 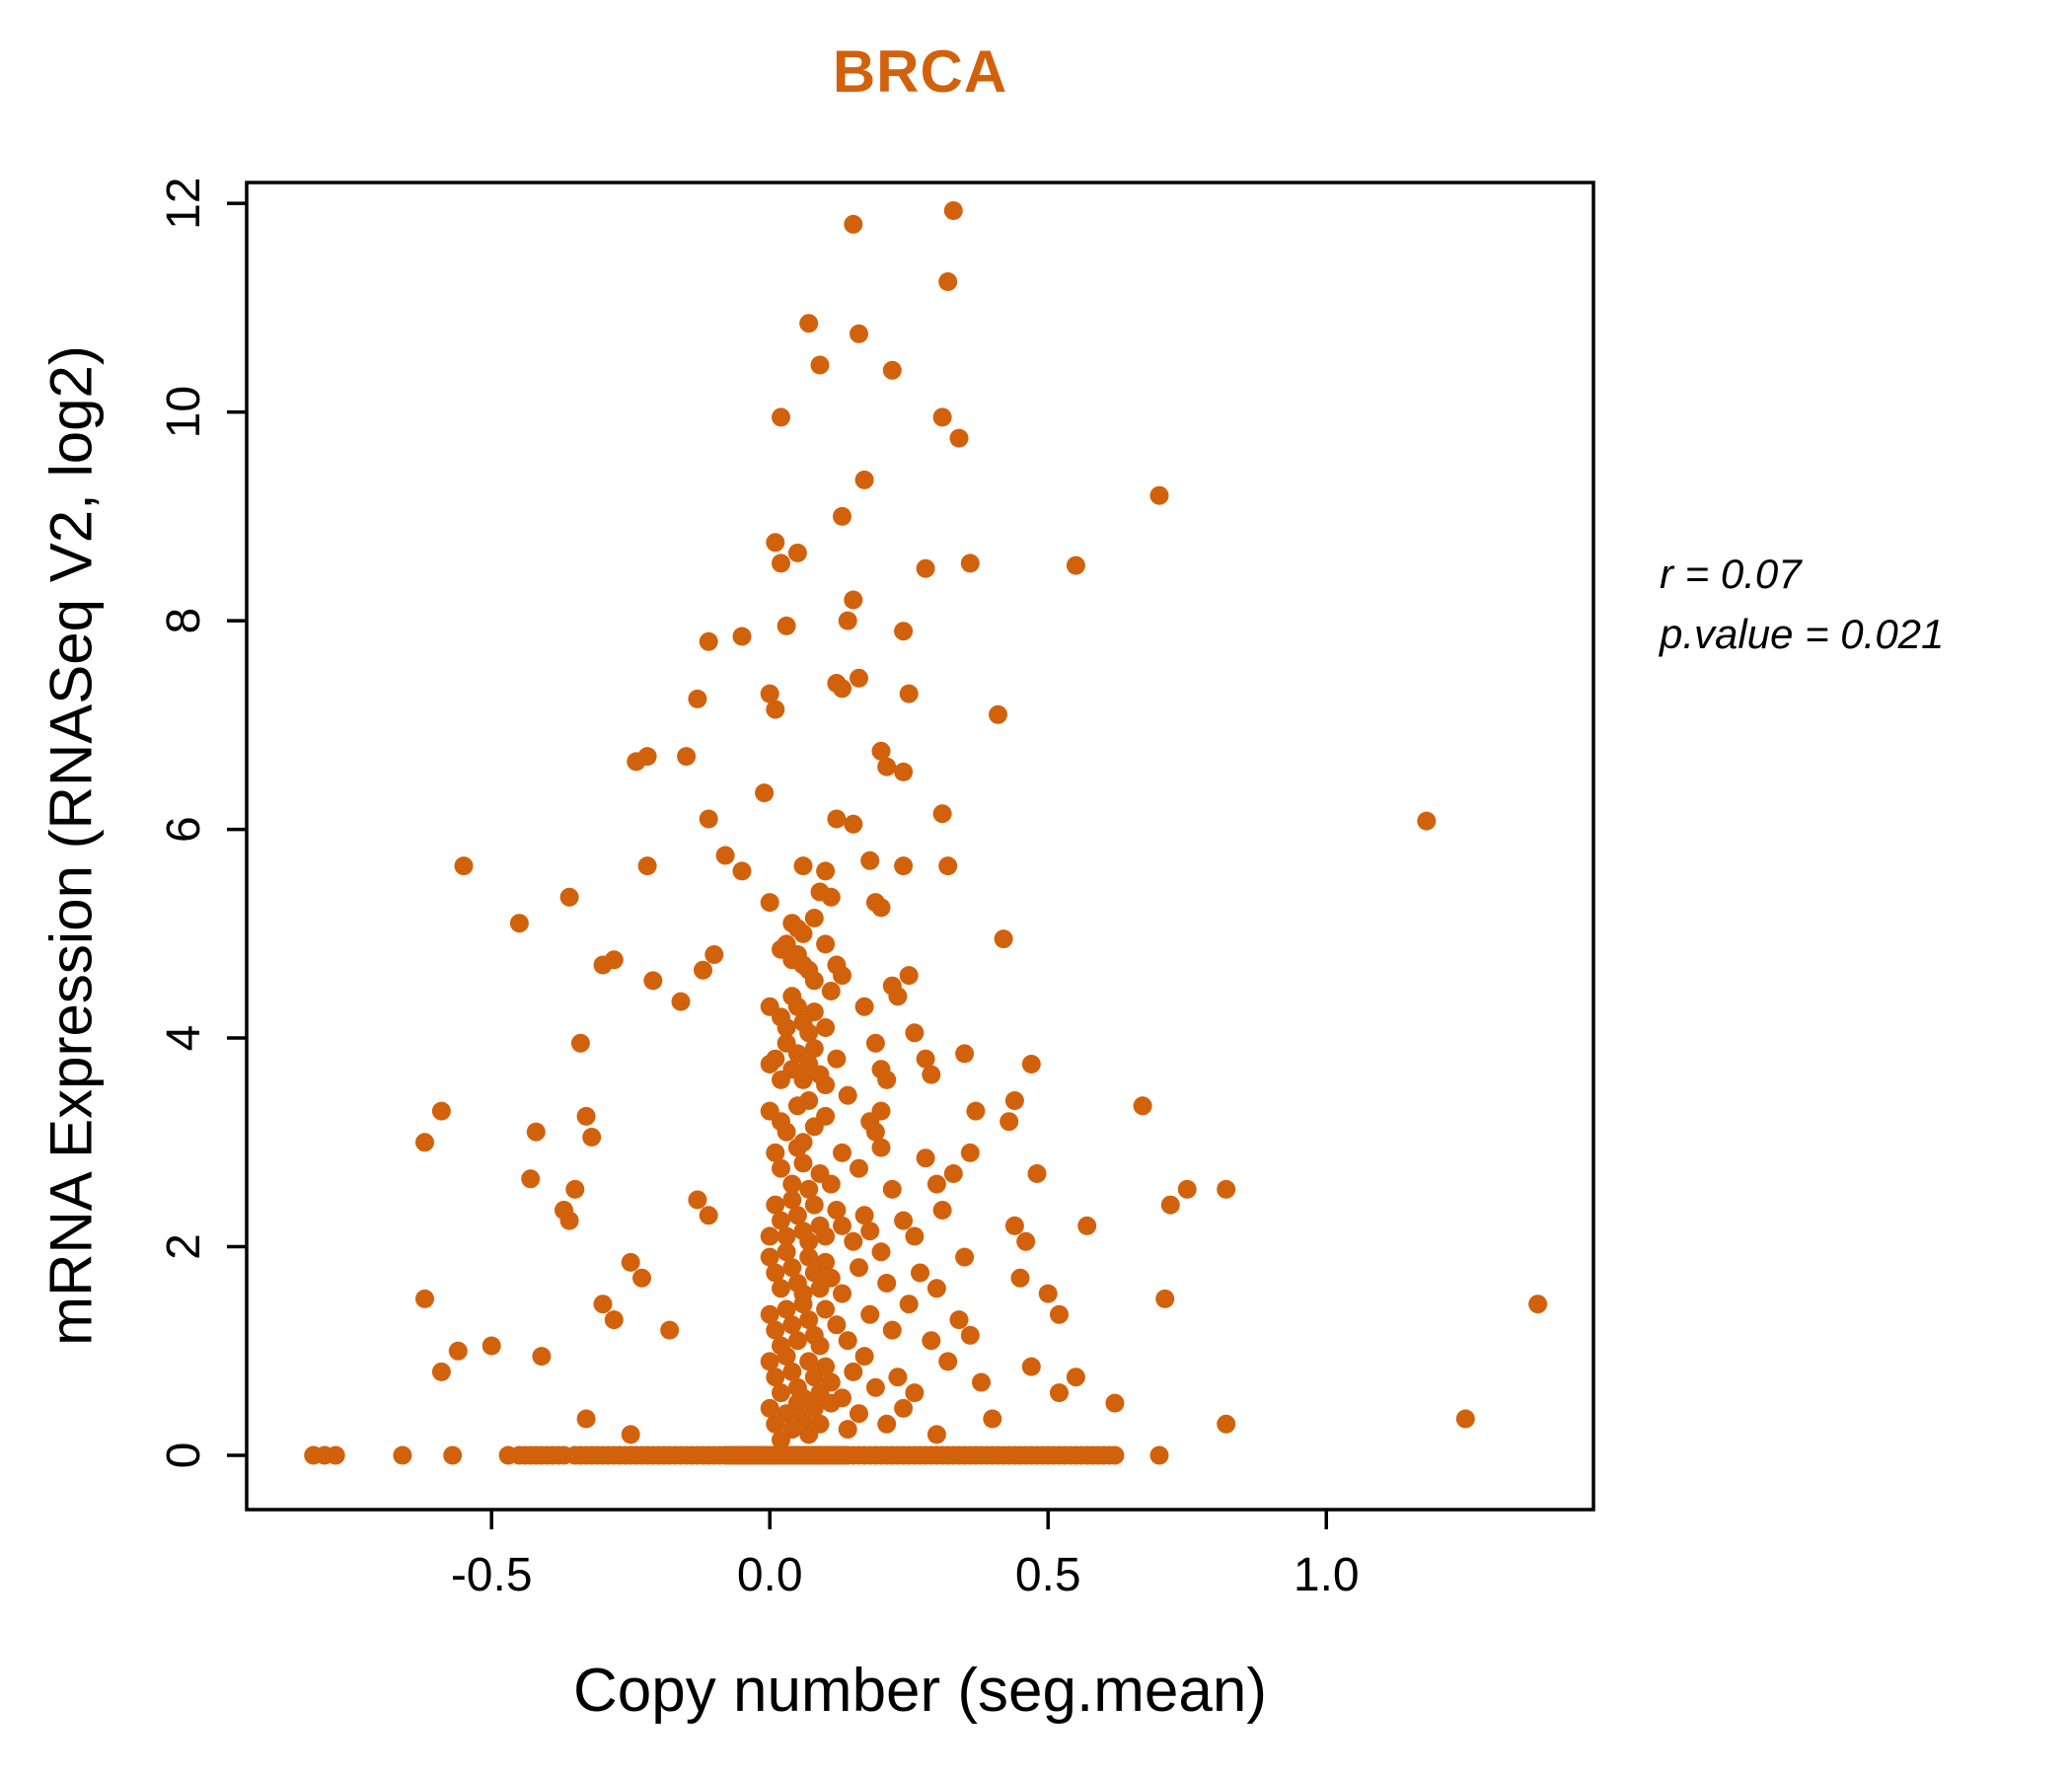 I want to click on y-tick-label: 0, so click(x=184, y=1456).